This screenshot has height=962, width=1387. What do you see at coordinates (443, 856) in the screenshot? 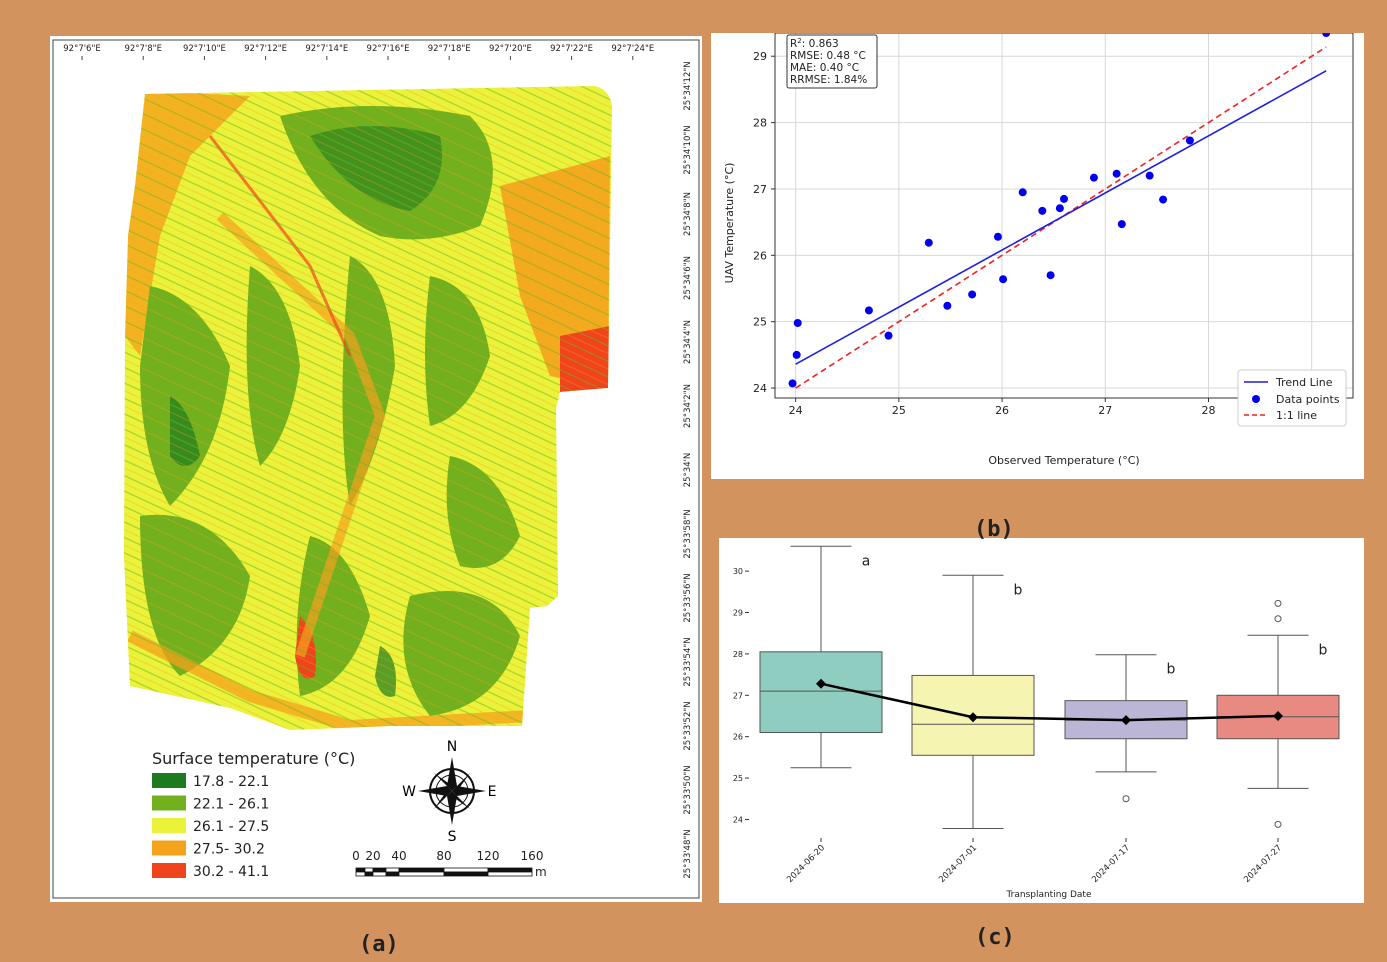
I see `scale-label: 80` at bounding box center [443, 856].